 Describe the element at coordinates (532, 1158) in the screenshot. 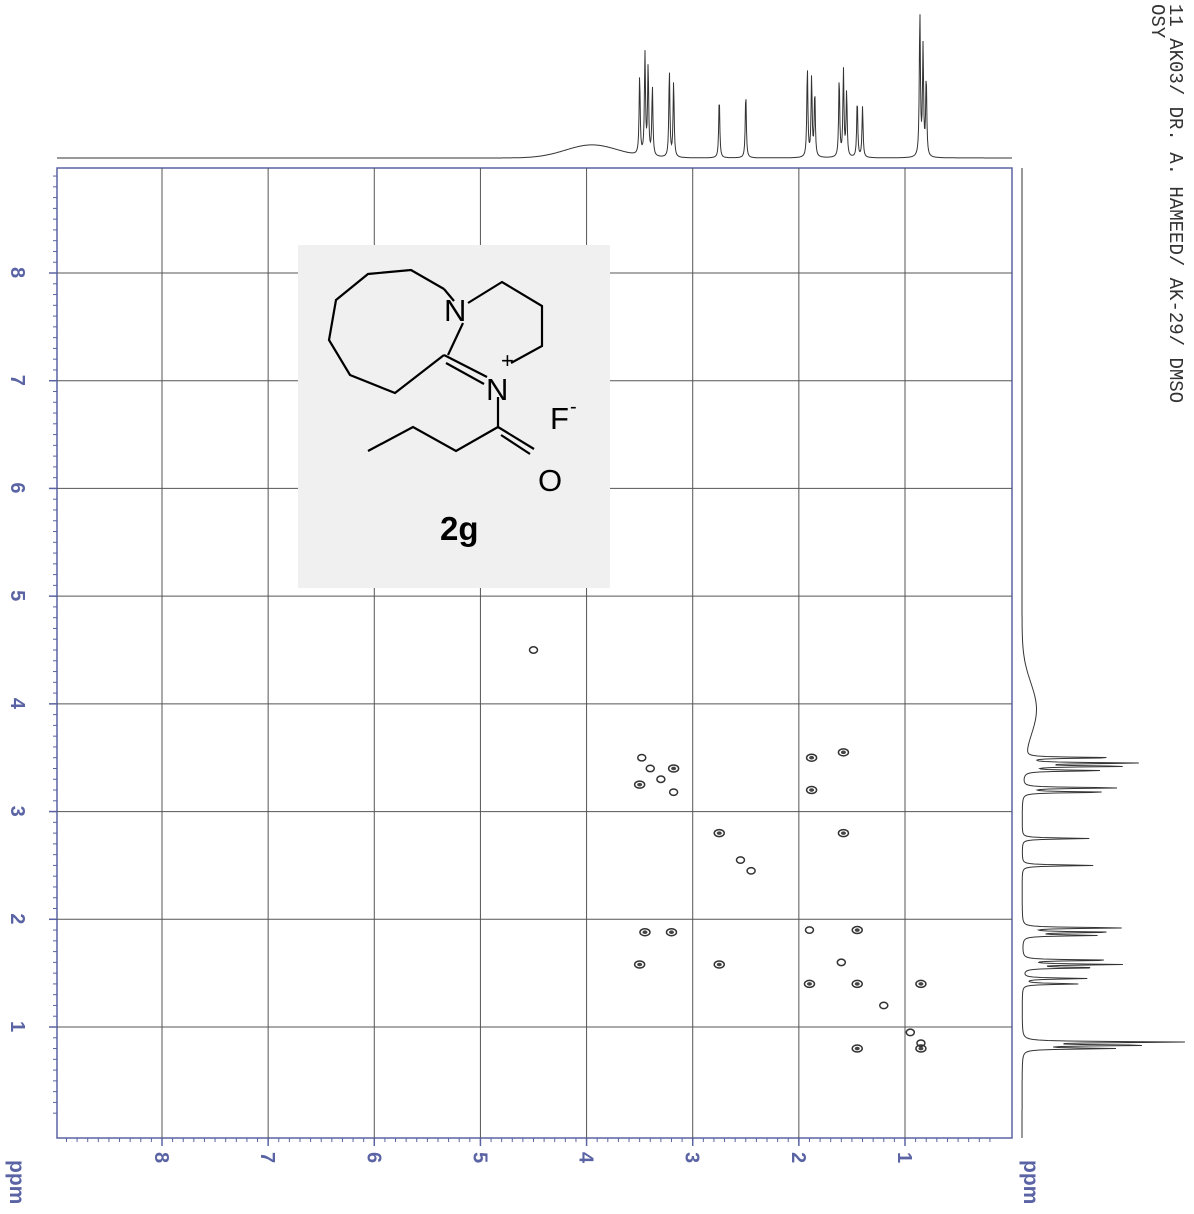

I see `x-tick-labels: 8 7 6 5 4 3 2 1` at that location.